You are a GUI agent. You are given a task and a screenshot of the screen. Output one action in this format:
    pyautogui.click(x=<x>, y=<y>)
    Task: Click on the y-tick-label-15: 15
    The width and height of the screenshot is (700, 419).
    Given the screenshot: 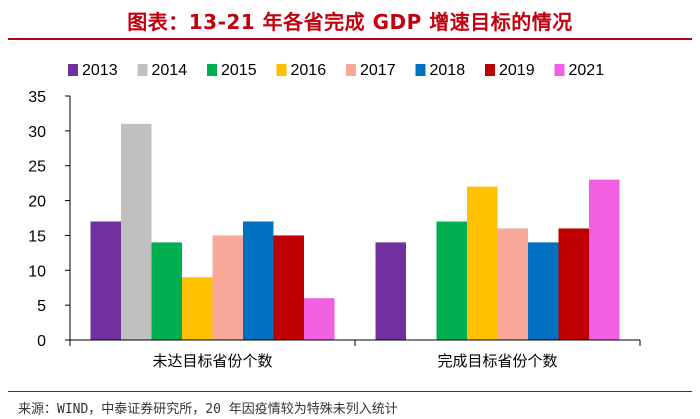 What is the action you would take?
    pyautogui.click(x=37, y=236)
    